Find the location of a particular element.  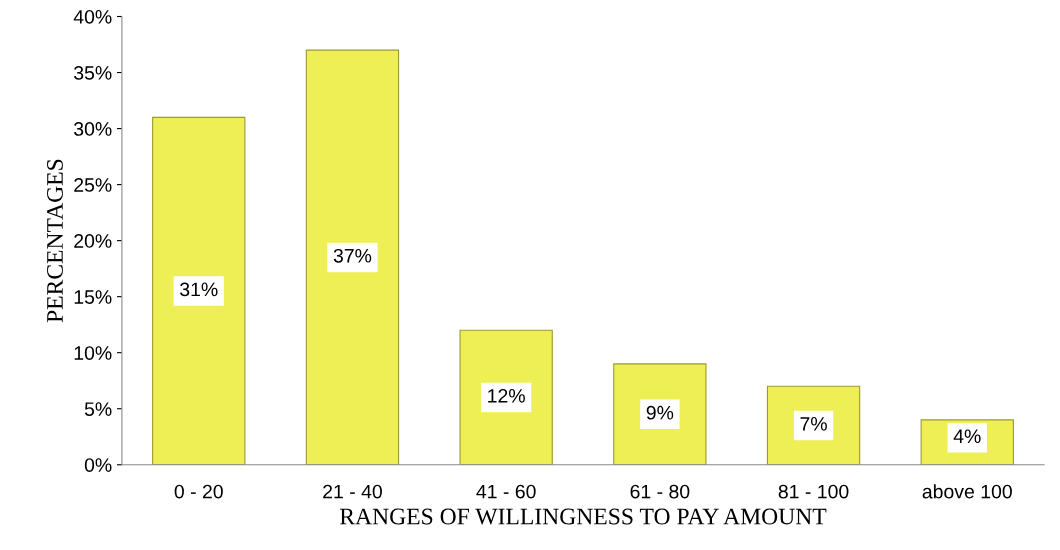

y-tick-label: 5% is located at coordinates (98, 409).